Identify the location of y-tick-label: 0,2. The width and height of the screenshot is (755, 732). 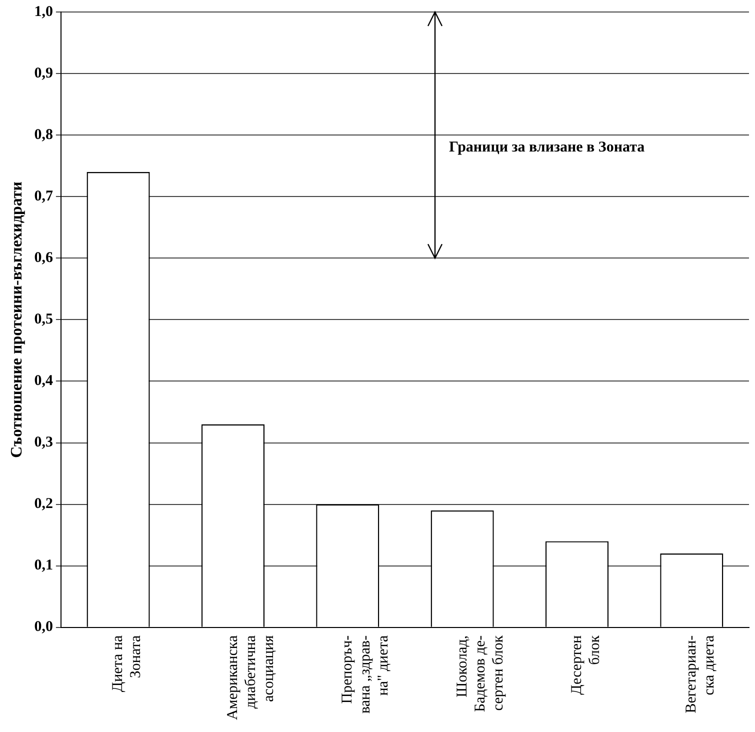
(43, 504).